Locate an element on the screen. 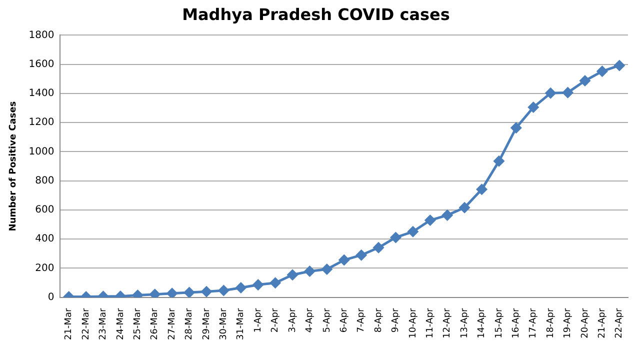 The height and width of the screenshot is (343, 640). x-tick-label: 1-Apr is located at coordinates (258, 320).